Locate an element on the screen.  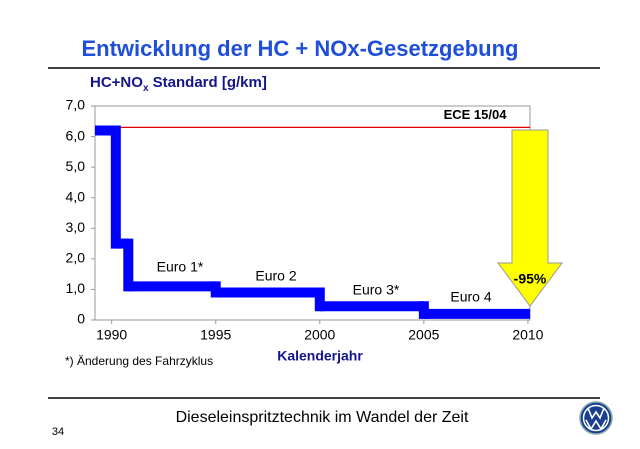
y-tick-label: 6,0 is located at coordinates (76, 135).